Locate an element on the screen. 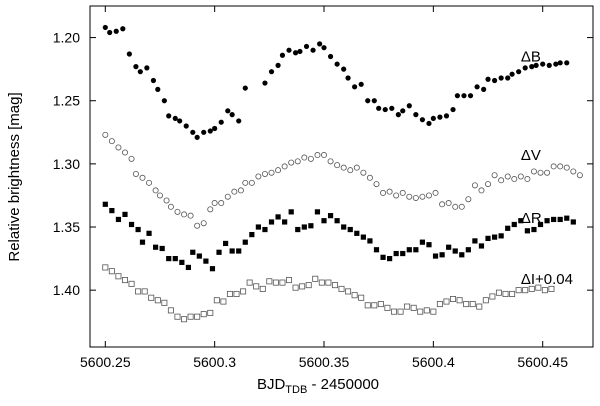  x-tick-label: 5600.45 is located at coordinates (542, 362).